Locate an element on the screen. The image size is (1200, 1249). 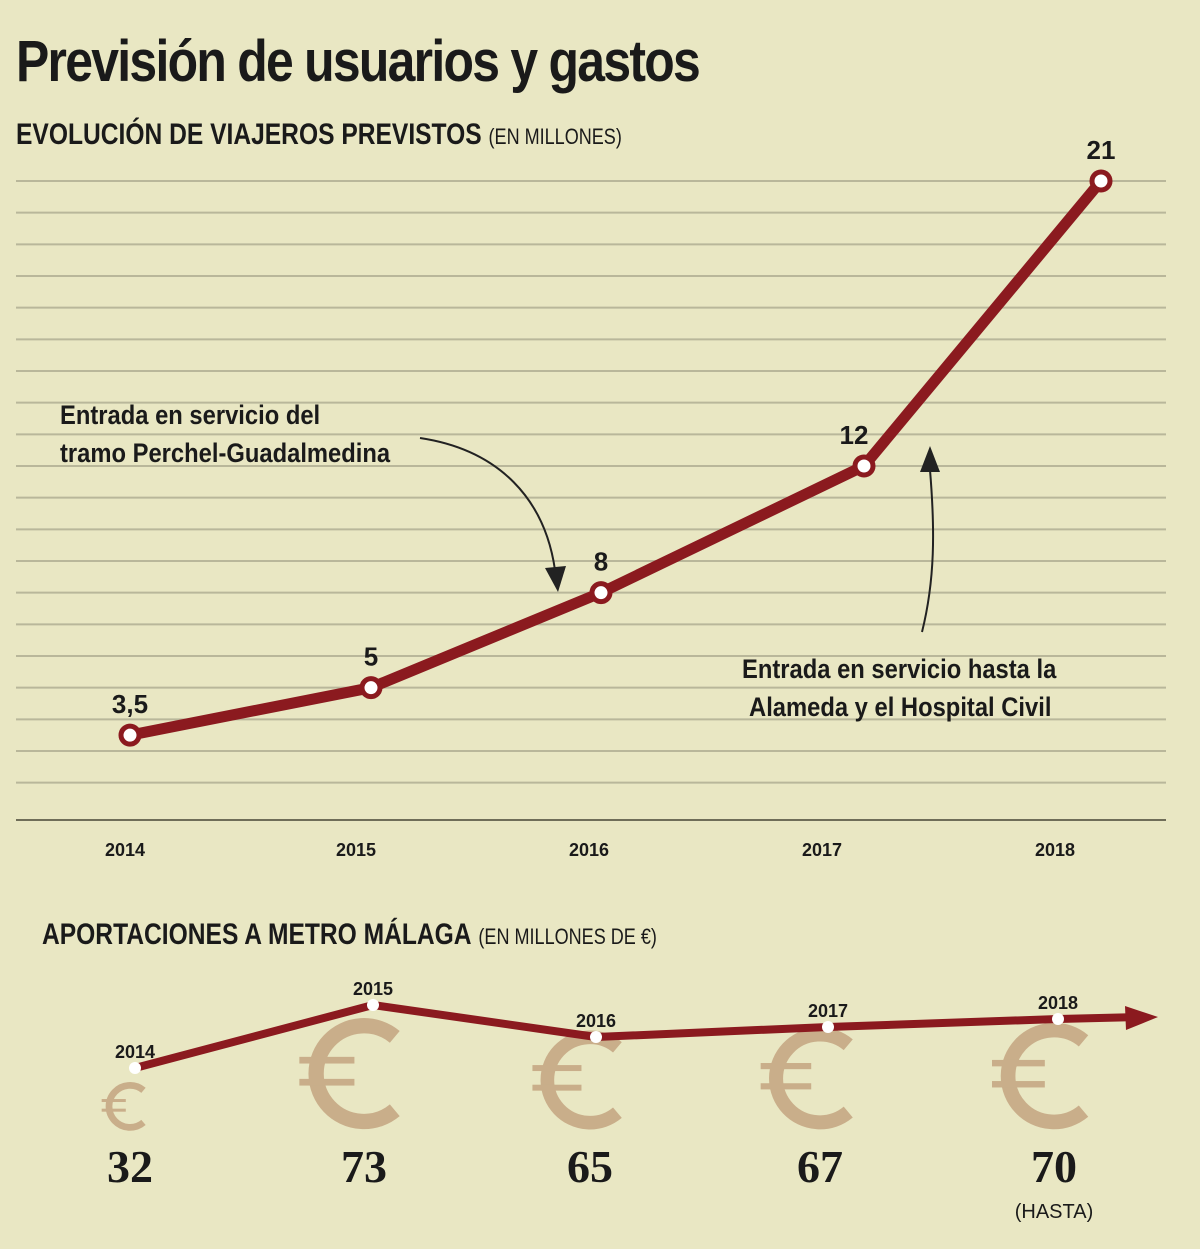
data-label: 32 is located at coordinates (130, 1166).